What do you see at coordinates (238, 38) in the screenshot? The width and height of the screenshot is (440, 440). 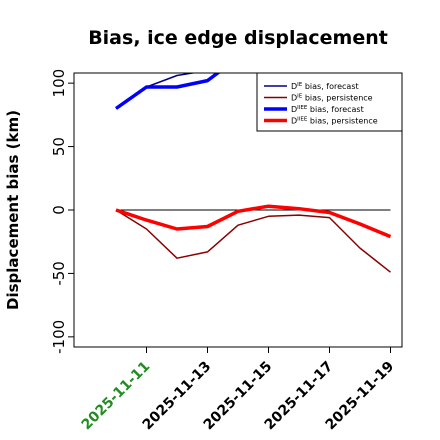 I see `chart-title: Bias, ice edge displacement` at bounding box center [238, 38].